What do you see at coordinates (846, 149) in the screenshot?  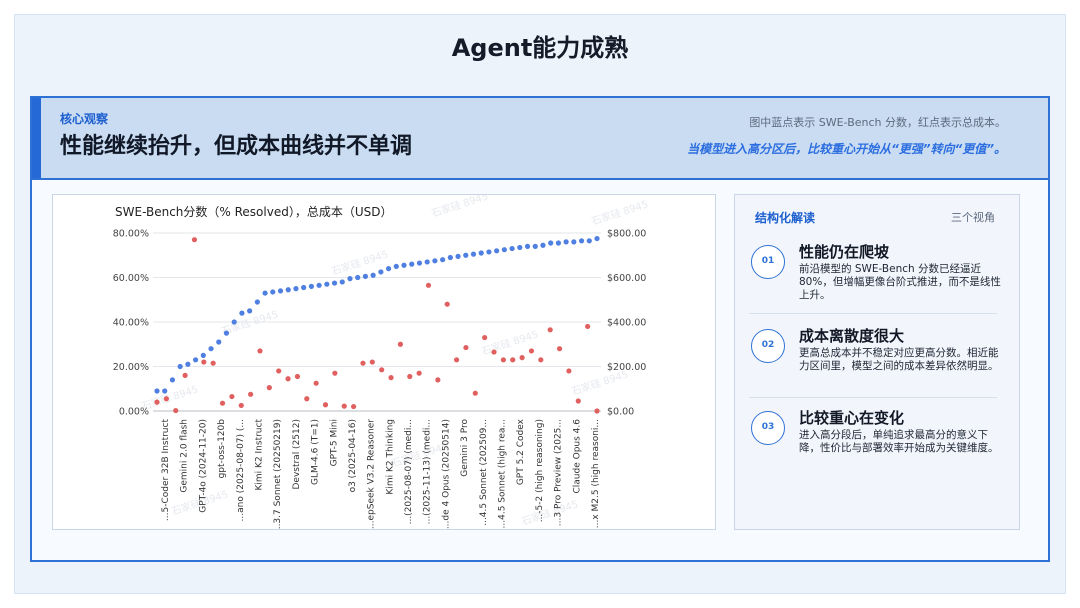 I see `banner-emphasis: 当模型进入高分区后，比较重心开始从“更强”转向“更值”。` at bounding box center [846, 149].